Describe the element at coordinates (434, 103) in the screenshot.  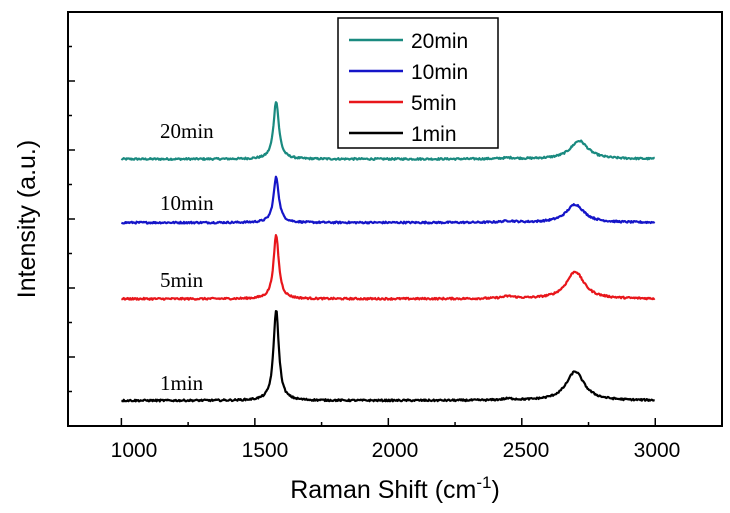
I see `legend-label-5min: 5min` at that location.